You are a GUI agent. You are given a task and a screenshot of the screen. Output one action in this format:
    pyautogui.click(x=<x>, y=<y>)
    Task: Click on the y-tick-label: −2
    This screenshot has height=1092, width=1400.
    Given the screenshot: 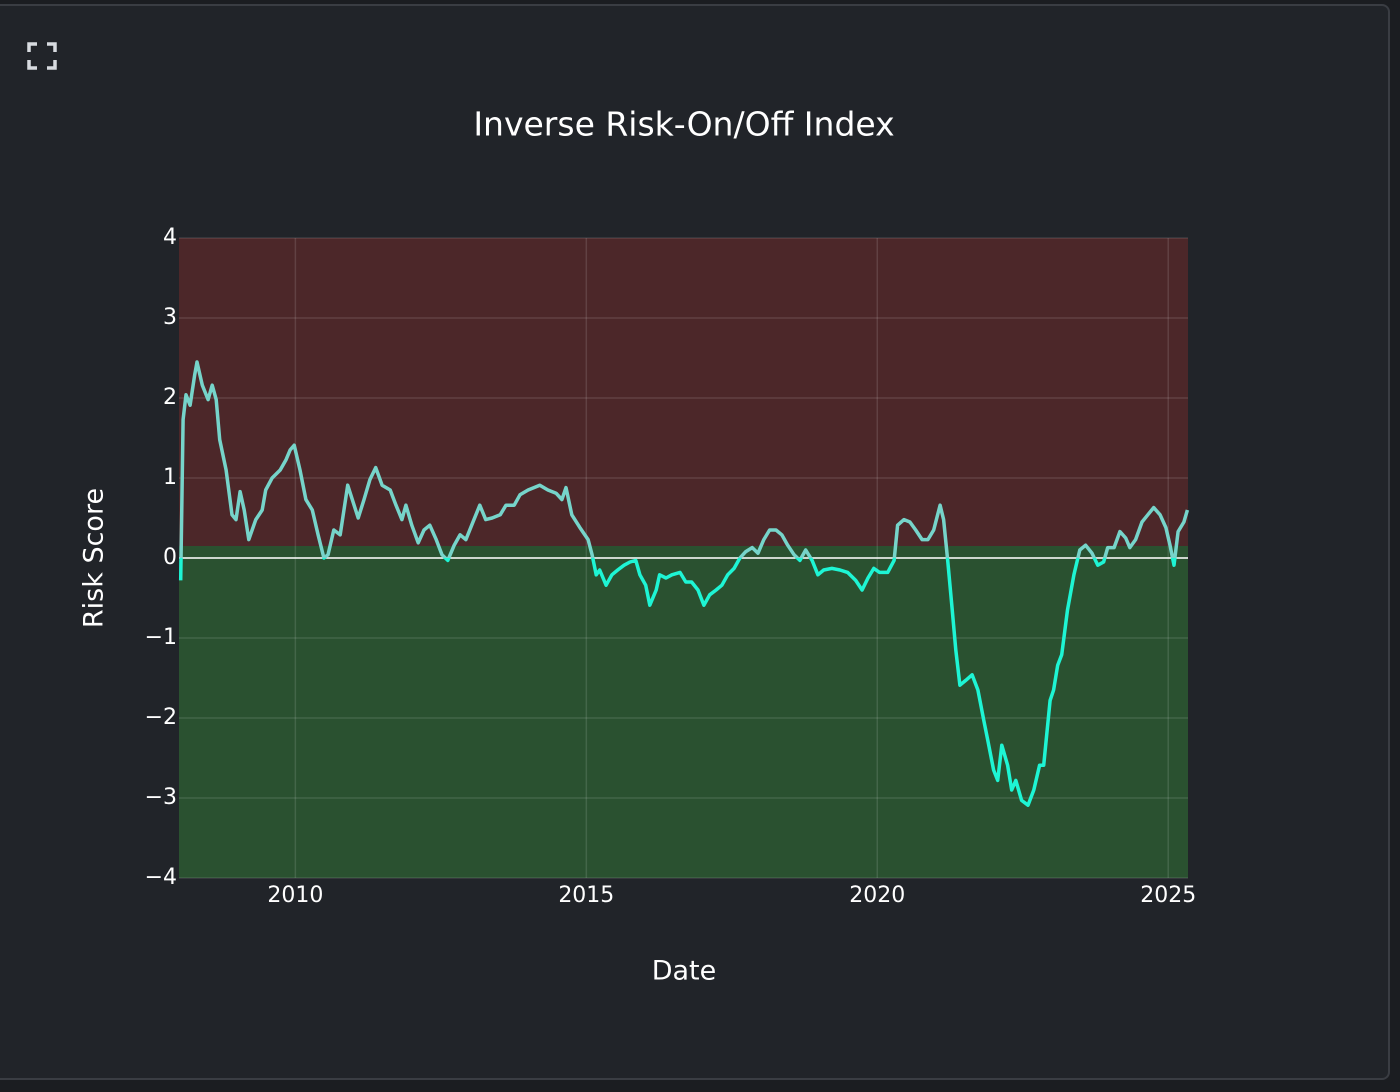 What is the action you would take?
    pyautogui.click(x=161, y=717)
    